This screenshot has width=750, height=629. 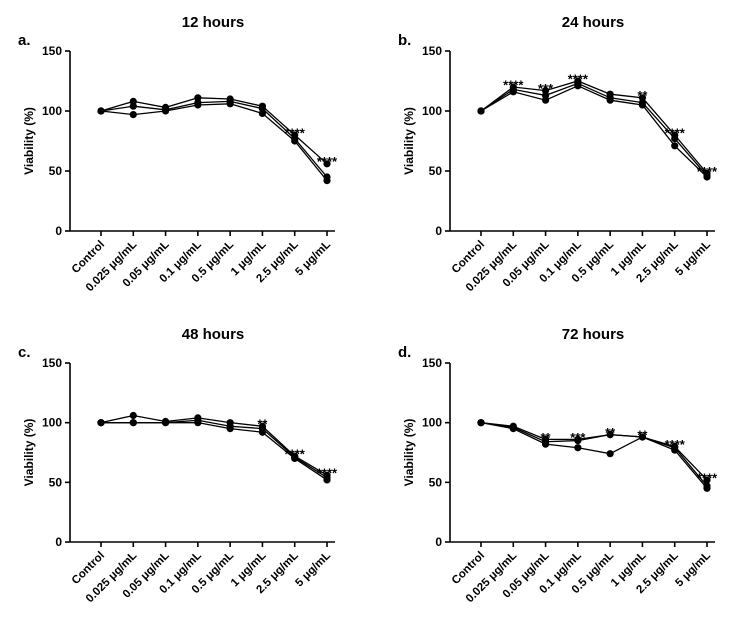 What do you see at coordinates (24, 40) in the screenshot?
I see `panel-letter: a.` at bounding box center [24, 40].